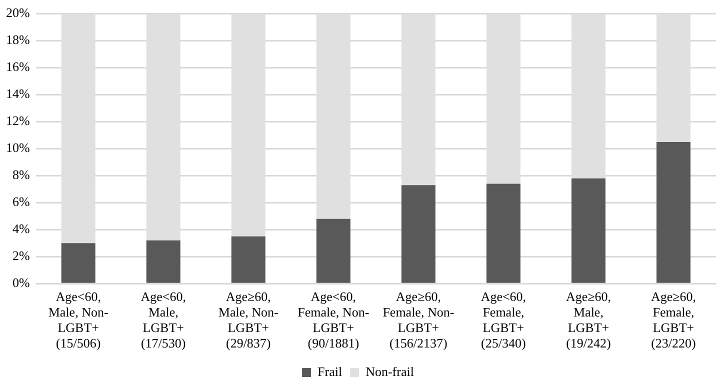 The height and width of the screenshot is (389, 720). I want to click on y-tick-label: 20%, so click(18, 12).